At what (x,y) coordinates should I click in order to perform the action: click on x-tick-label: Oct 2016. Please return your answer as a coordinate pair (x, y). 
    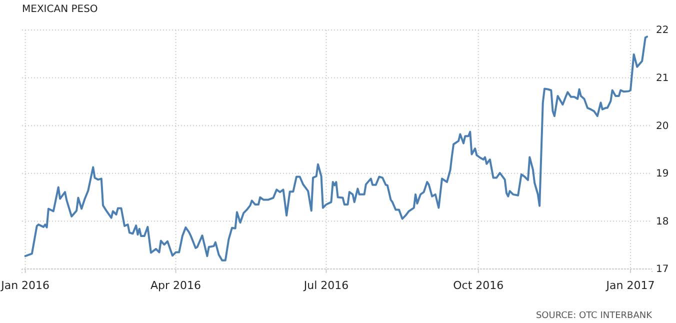
    Looking at the image, I should click on (478, 285).